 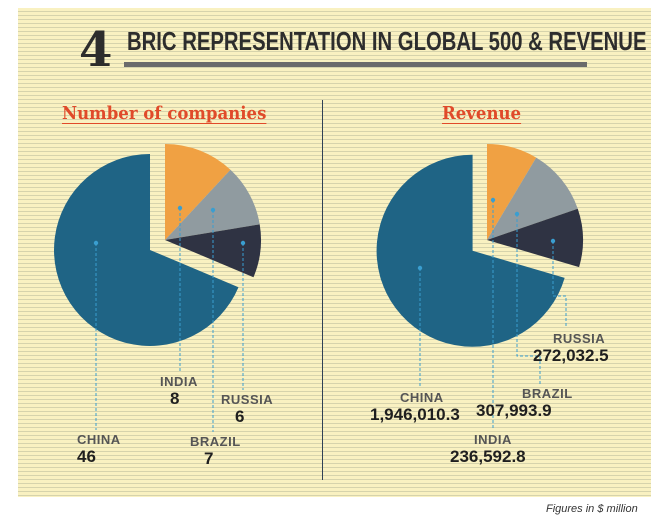 I want to click on chart-title-companies: Number of companies, so click(x=164, y=113).